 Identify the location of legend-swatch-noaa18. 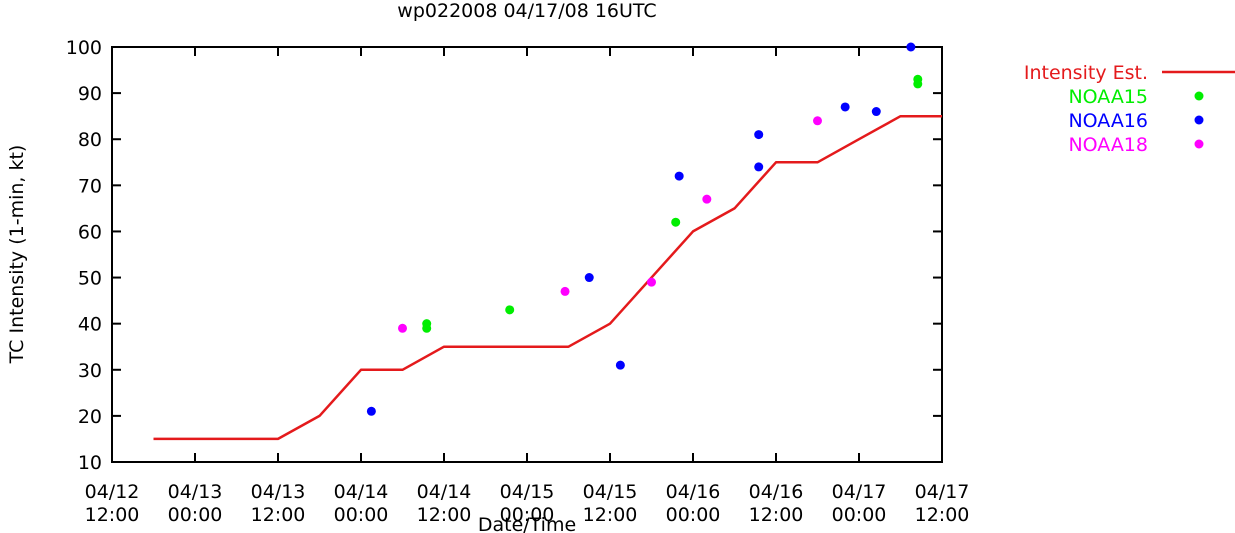
(1199, 144).